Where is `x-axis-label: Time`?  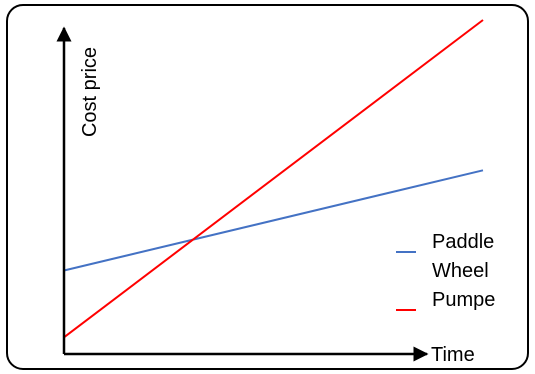 x-axis-label: Time is located at coordinates (453, 355).